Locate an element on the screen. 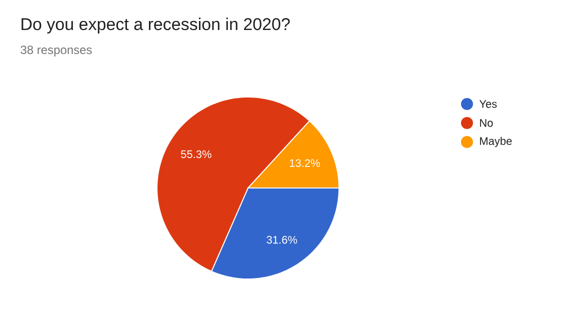 The height and width of the screenshot is (329, 584). legend-label: Maybe is located at coordinates (496, 142).